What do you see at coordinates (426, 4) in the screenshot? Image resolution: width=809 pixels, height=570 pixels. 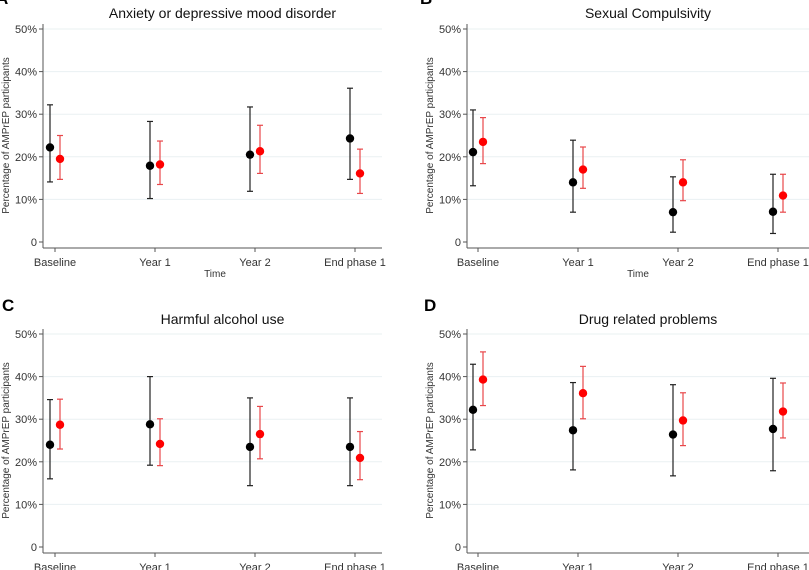 I see `panel-label: B` at bounding box center [426, 4].